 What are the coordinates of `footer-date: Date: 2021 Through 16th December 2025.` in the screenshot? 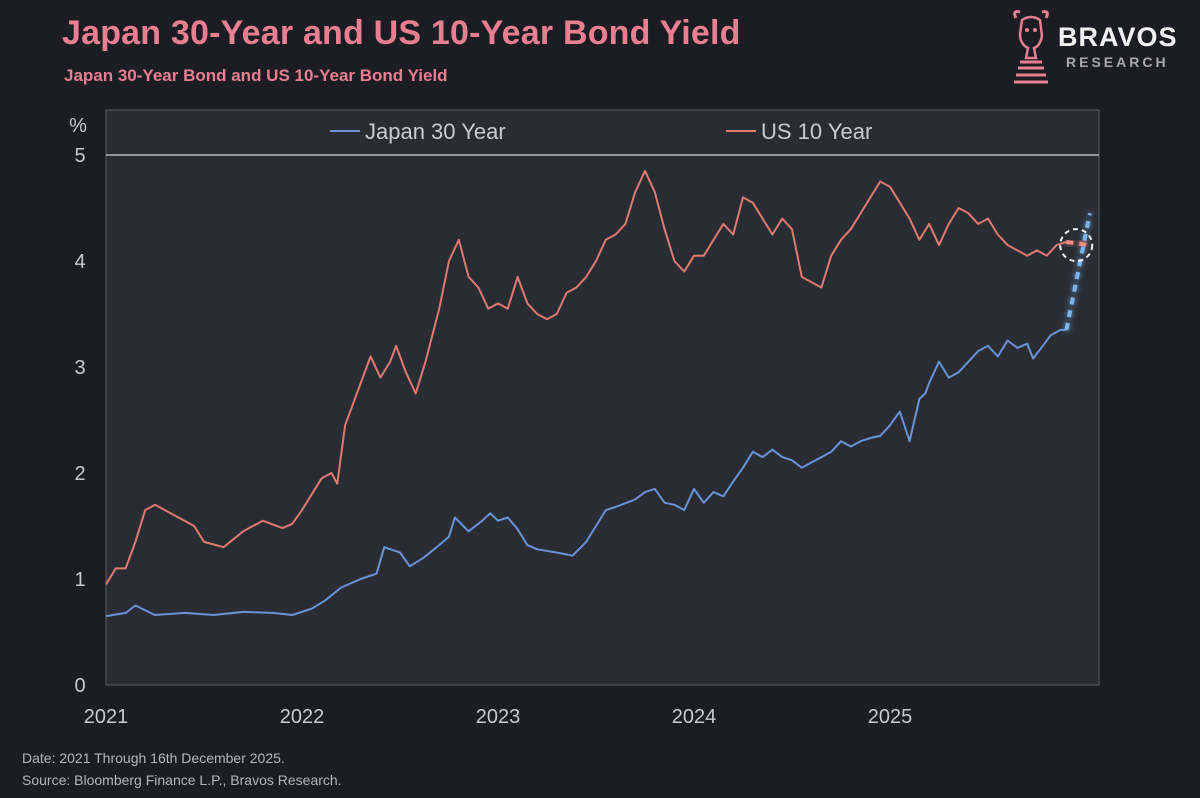 It's located at (153, 758).